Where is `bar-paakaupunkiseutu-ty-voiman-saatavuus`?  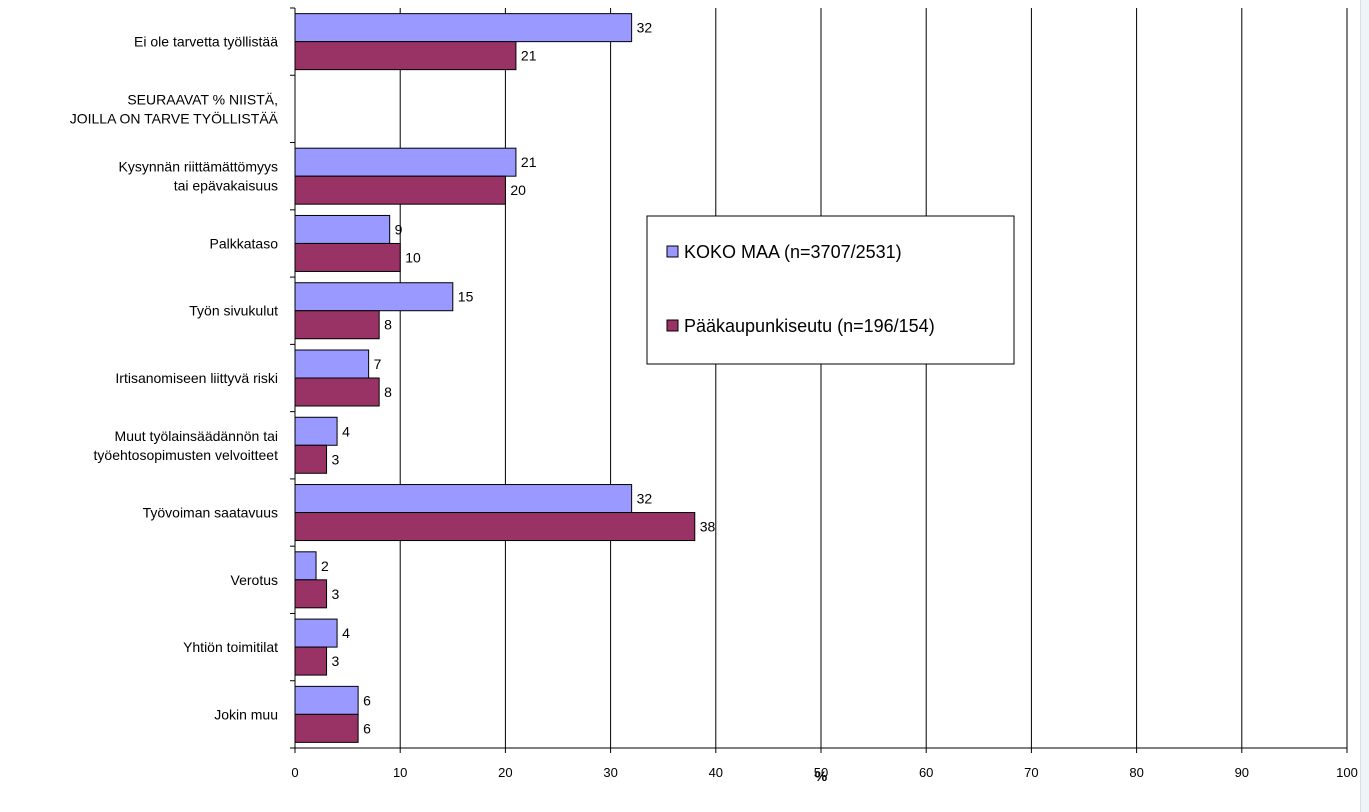 bar-paakaupunkiseutu-ty-voiman-saatavuus is located at coordinates (495, 527).